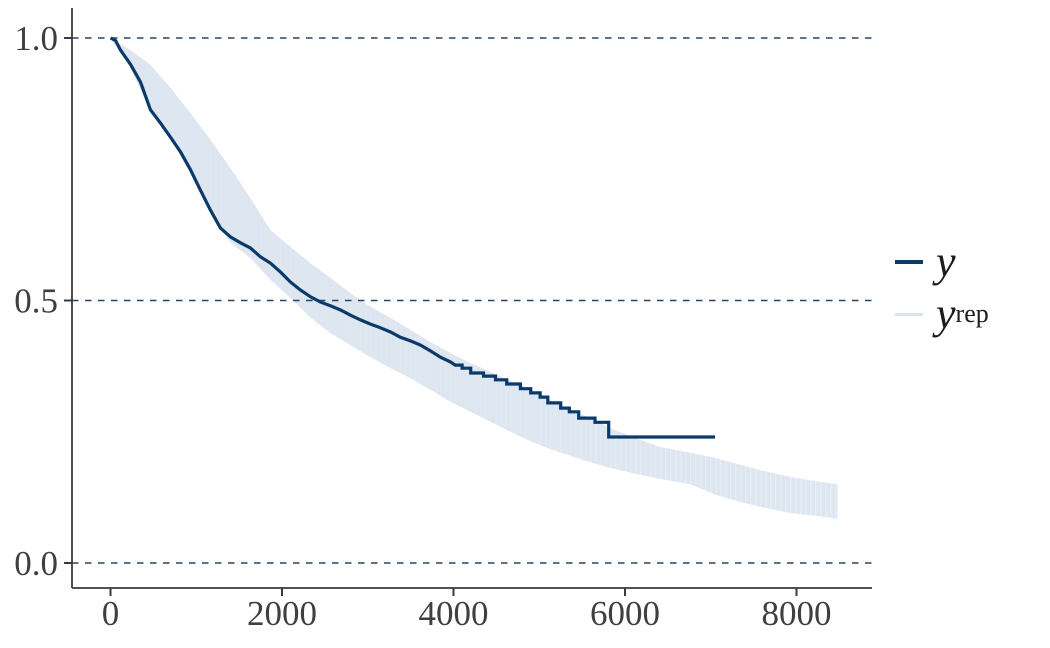 This screenshot has width=1050, height=648. What do you see at coordinates (797, 613) in the screenshot?
I see `x-tick-label: 8000` at bounding box center [797, 613].